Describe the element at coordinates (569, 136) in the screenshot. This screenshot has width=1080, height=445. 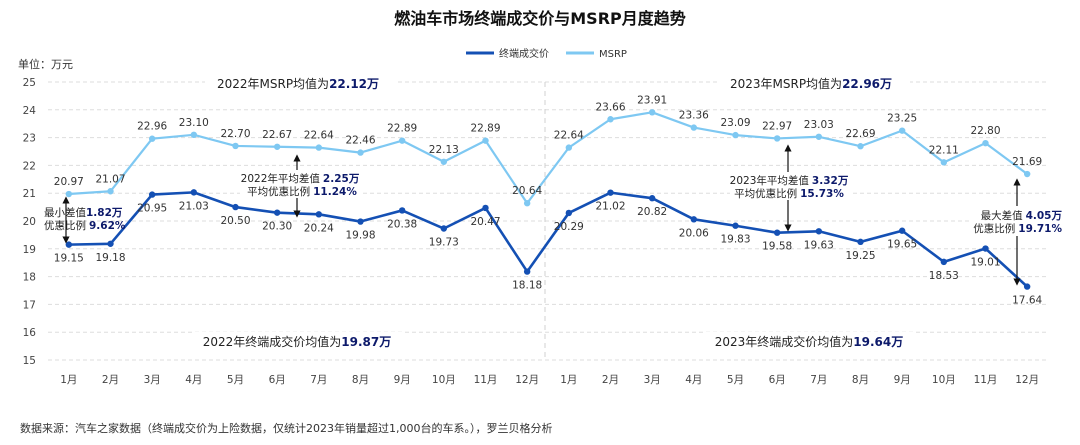
I see `label-msrp-12: 22.64` at that location.